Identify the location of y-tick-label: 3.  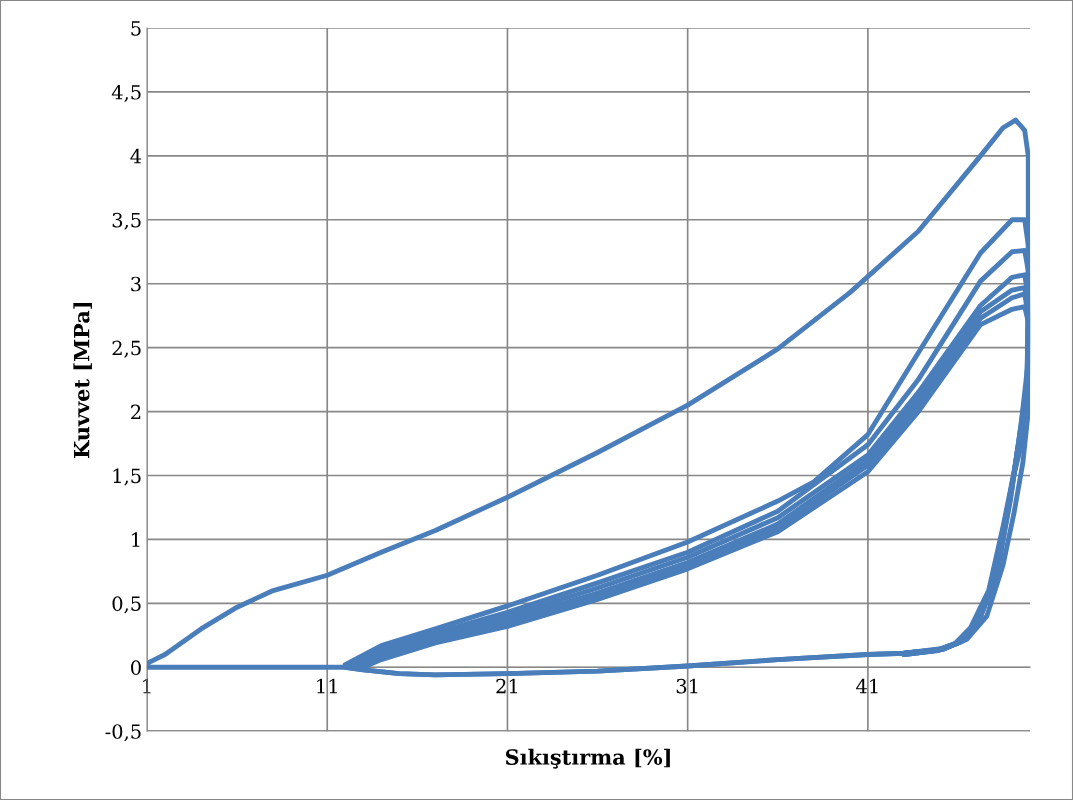
(136, 284).